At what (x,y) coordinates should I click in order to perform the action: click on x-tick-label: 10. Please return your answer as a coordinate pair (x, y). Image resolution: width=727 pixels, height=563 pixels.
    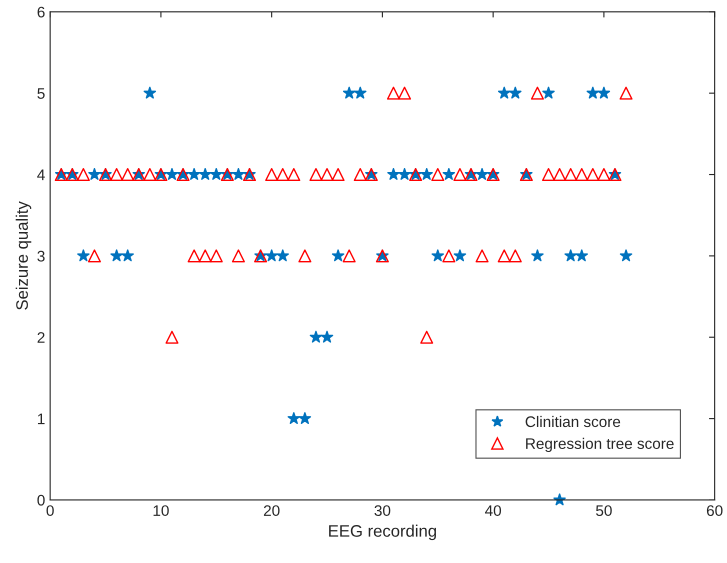
    Looking at the image, I should click on (161, 510).